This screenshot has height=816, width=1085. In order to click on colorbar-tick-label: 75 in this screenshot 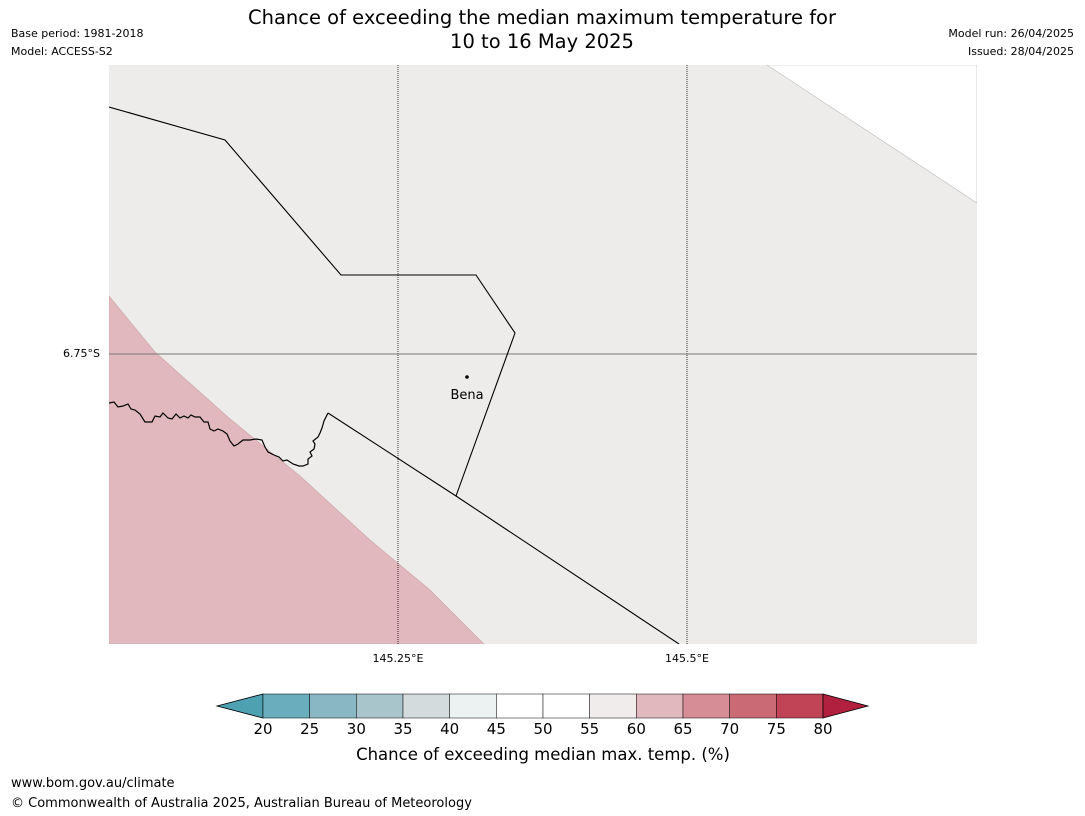, I will do `click(776, 729)`.